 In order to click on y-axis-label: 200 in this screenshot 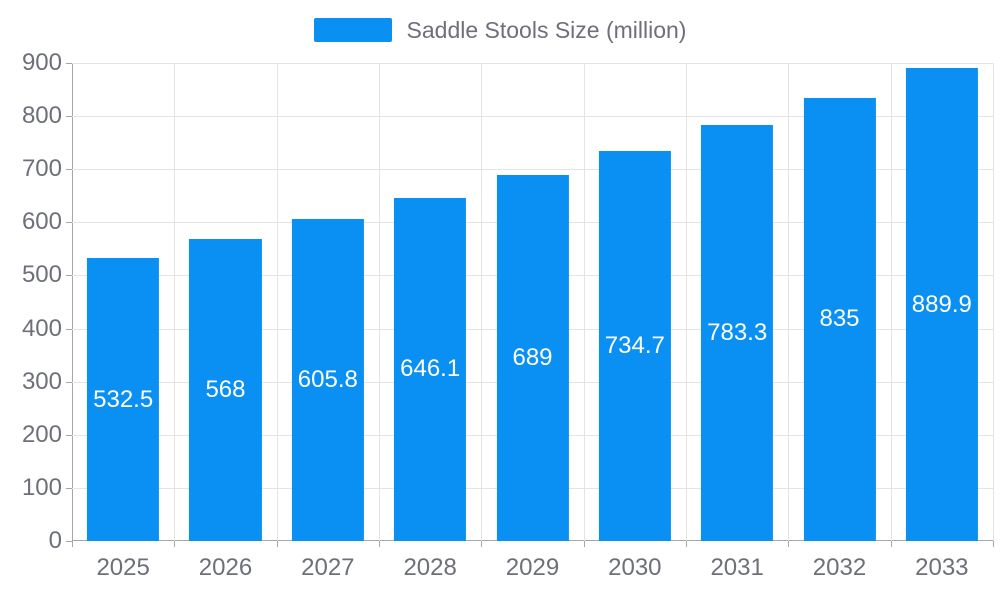, I will do `click(41, 434)`.